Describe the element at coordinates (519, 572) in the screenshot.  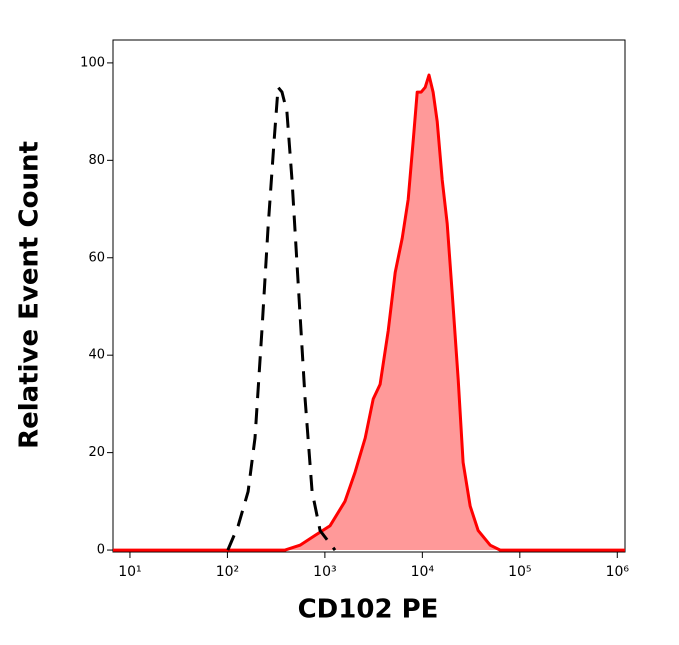
I see `x-tick-label: 10⁵` at that location.